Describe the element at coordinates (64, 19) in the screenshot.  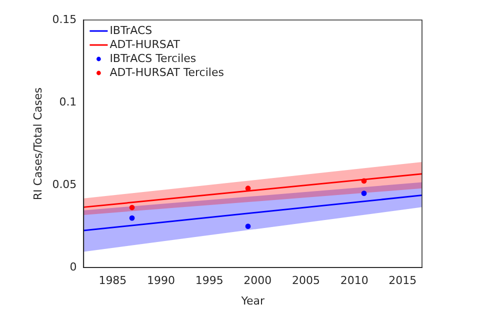
I see `y-tick-label: 0.15` at that location.